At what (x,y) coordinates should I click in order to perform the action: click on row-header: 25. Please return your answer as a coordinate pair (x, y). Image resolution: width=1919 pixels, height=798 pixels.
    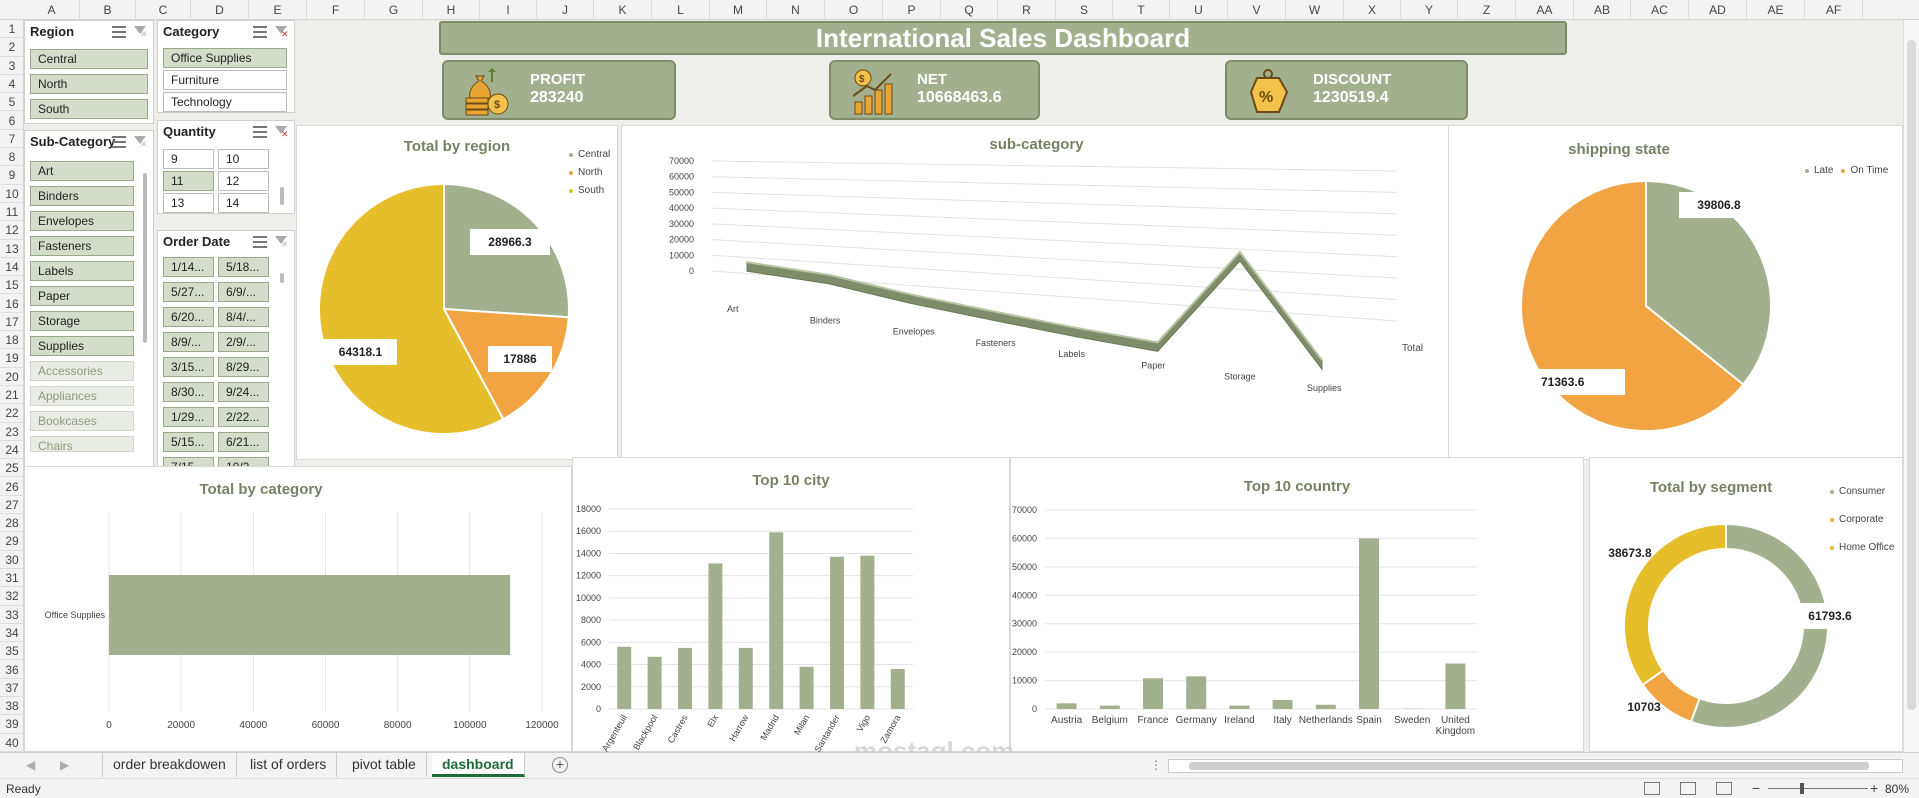
    Looking at the image, I should click on (12, 468).